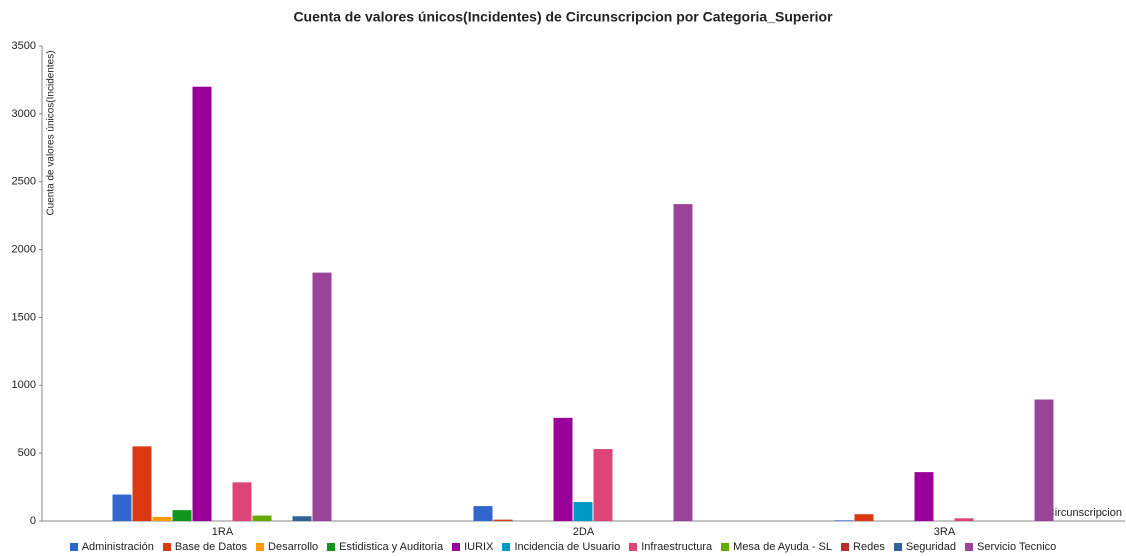 Image resolution: width=1126 pixels, height=556 pixels. Describe the element at coordinates (24, 317) in the screenshot. I see `y-tick-label: 1500` at that location.